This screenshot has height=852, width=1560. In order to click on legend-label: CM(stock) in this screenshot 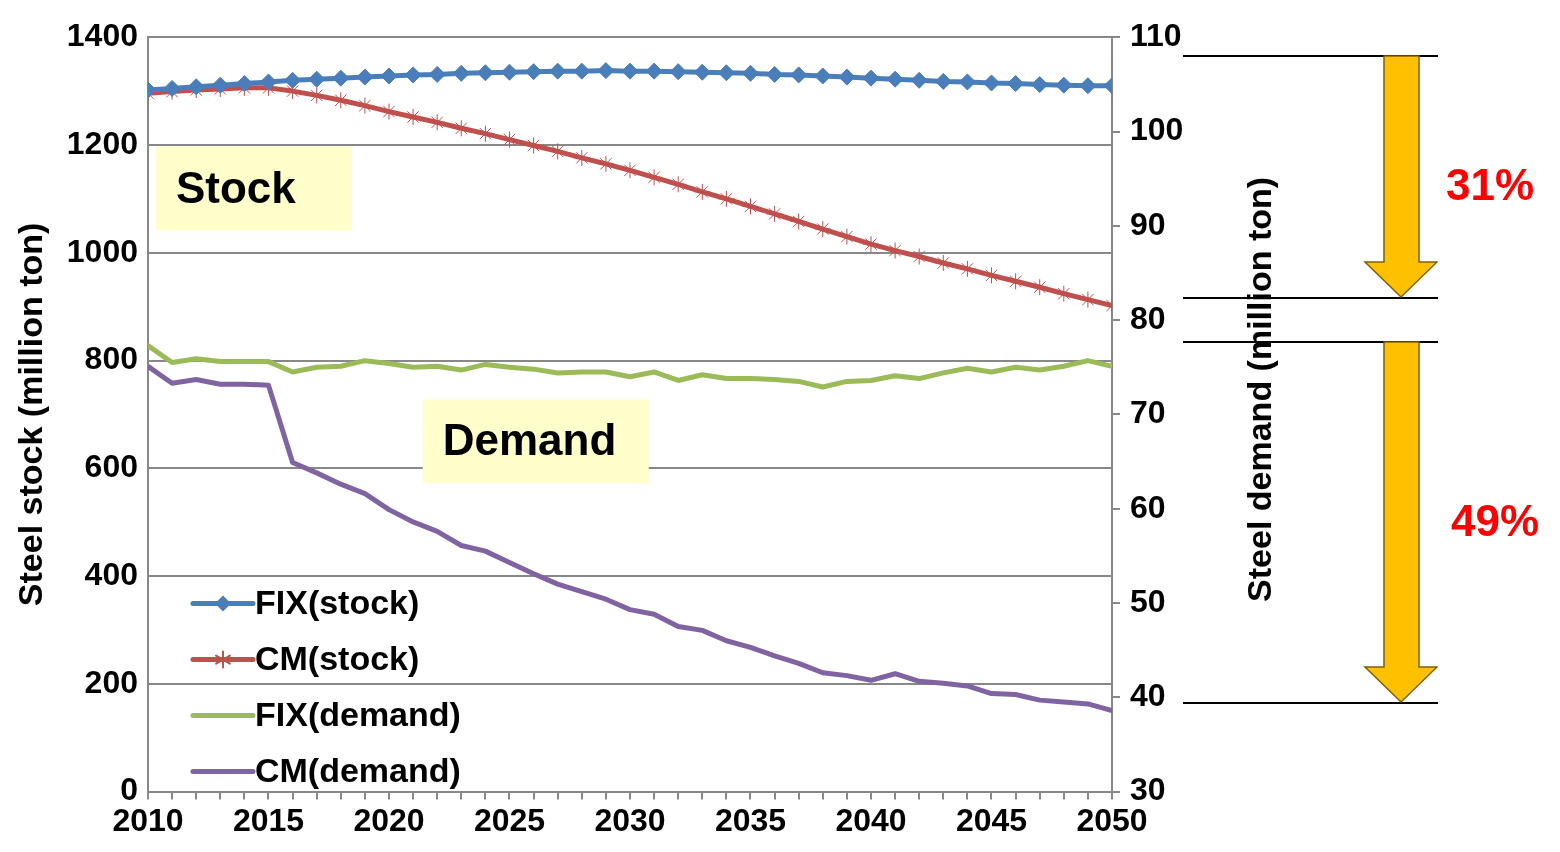, I will do `click(337, 657)`.